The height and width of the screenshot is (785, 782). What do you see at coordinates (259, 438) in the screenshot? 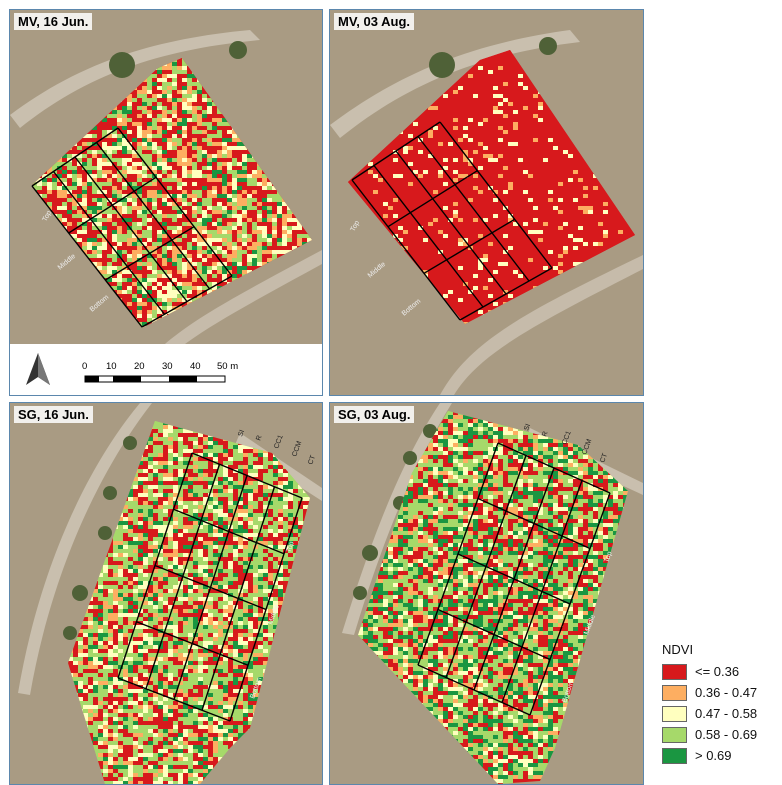
I see `sg-jun-col-label-r: R` at bounding box center [259, 438].